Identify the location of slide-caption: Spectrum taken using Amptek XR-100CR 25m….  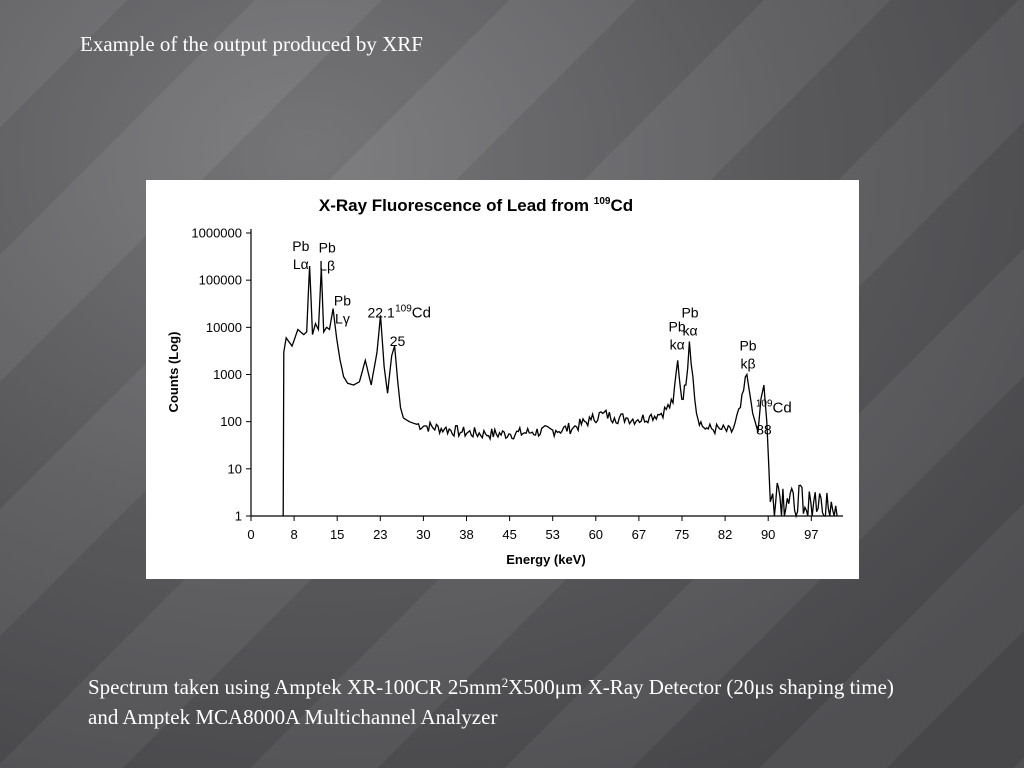
(498, 702).